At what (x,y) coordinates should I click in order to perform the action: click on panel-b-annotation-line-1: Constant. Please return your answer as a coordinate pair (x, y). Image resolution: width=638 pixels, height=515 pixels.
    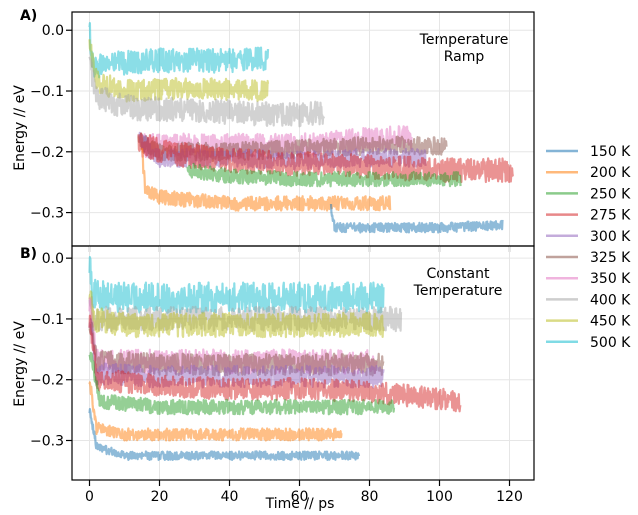
    Looking at the image, I should click on (458, 274).